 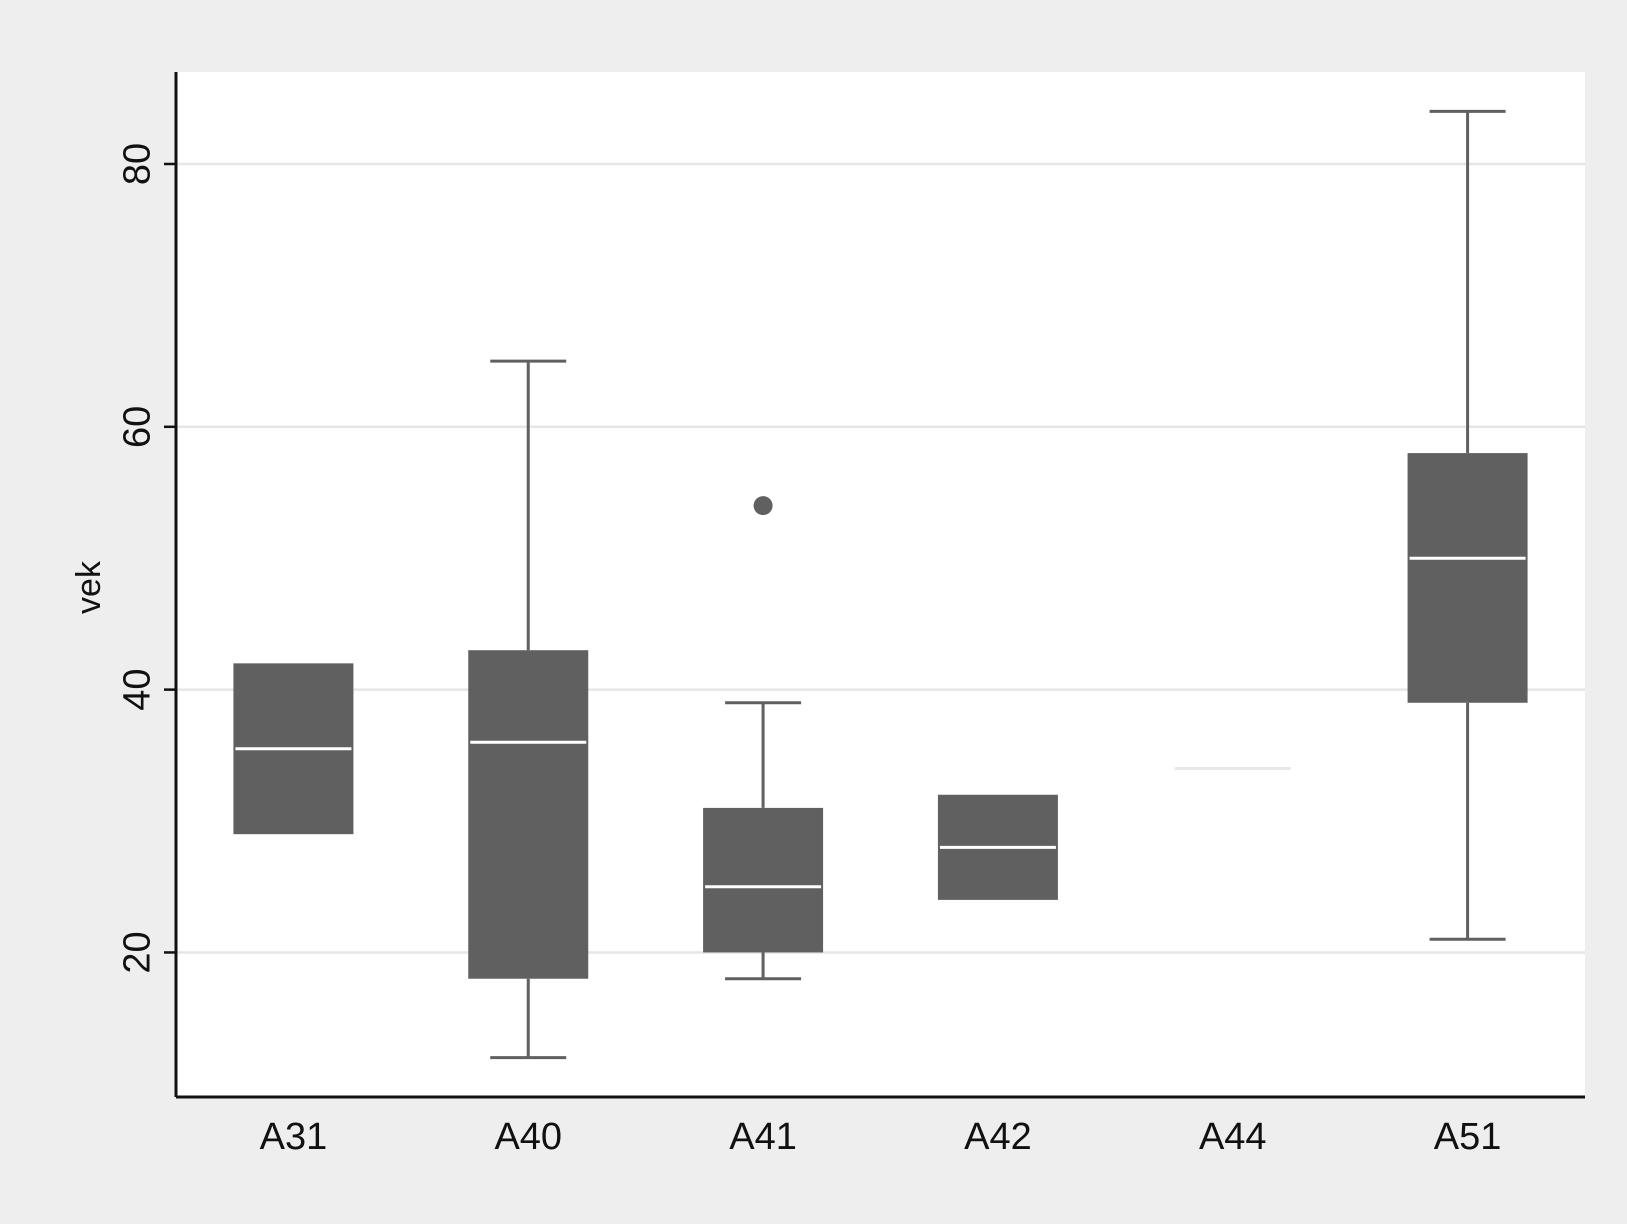 I want to click on y-tick-label-40: 40, so click(x=137, y=689).